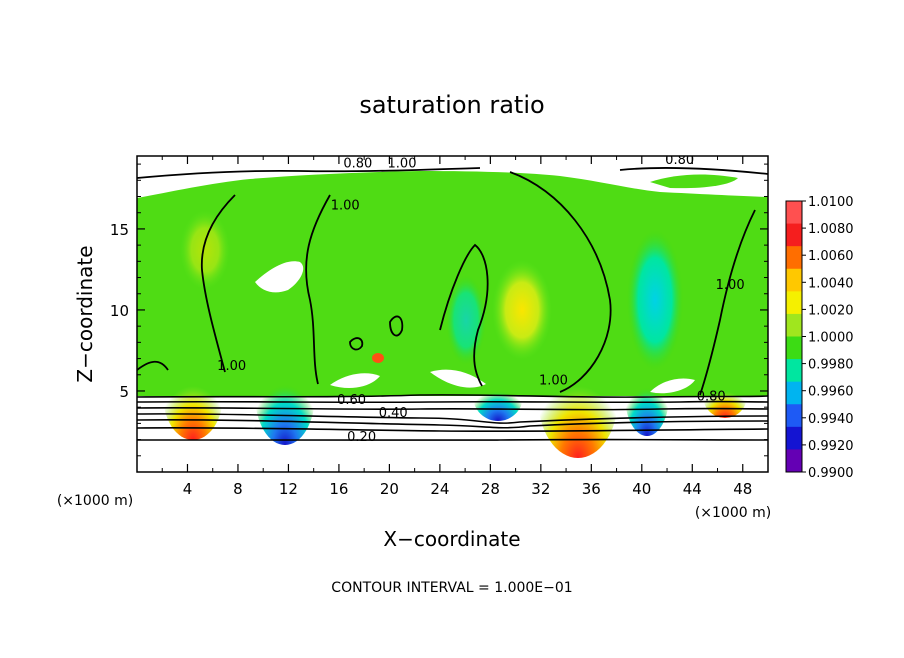 The height and width of the screenshot is (658, 904). Describe the element at coordinates (831, 446) in the screenshot. I see `colorbar-label: 0.9920` at that location.